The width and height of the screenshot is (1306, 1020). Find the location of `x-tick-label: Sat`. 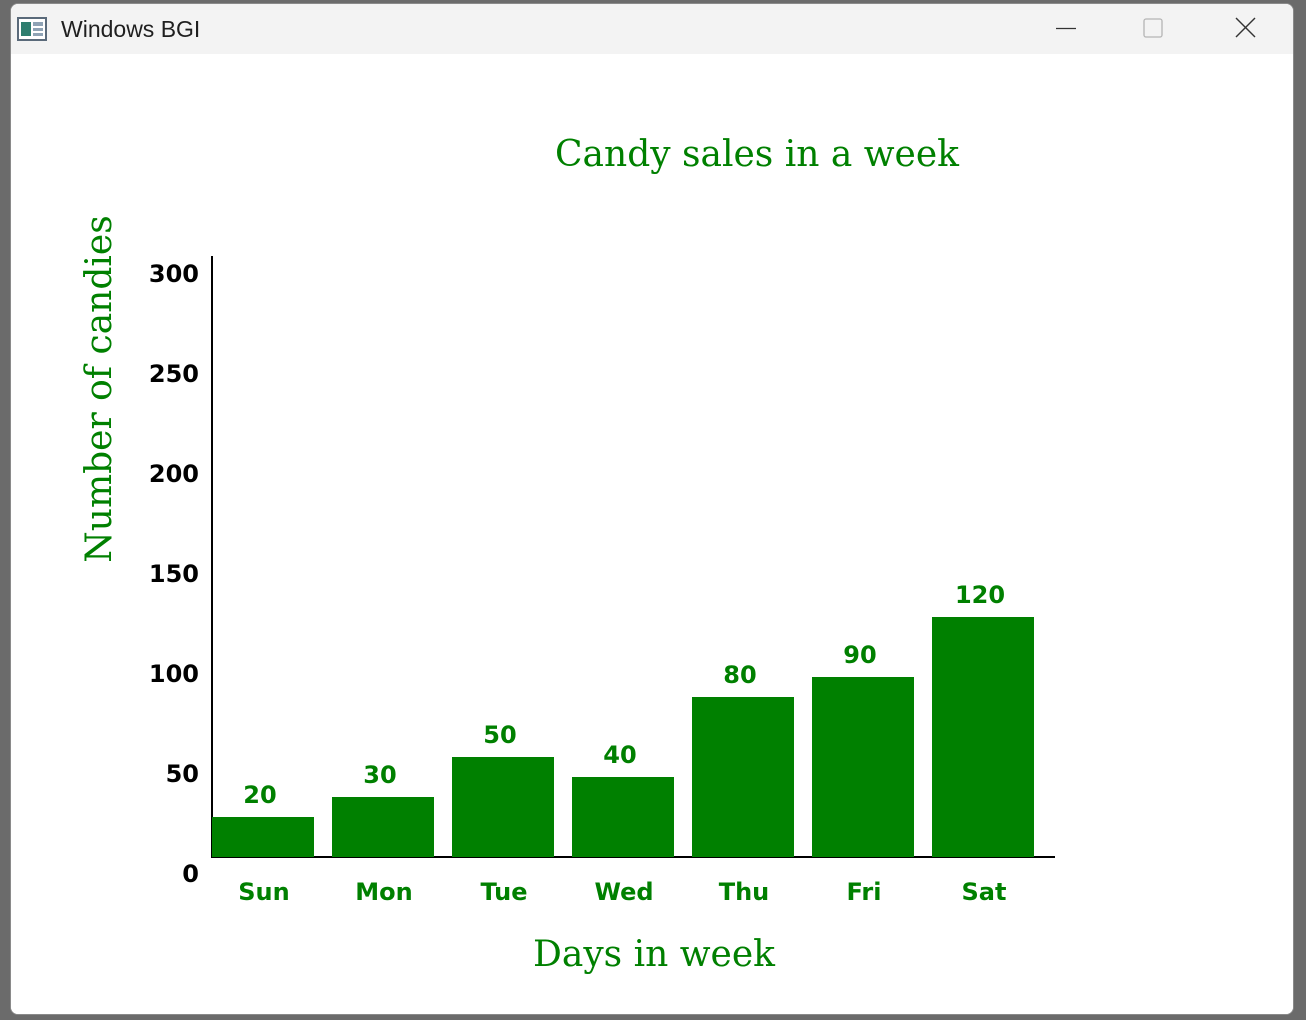

x-tick-label: Sat is located at coordinates (984, 892).